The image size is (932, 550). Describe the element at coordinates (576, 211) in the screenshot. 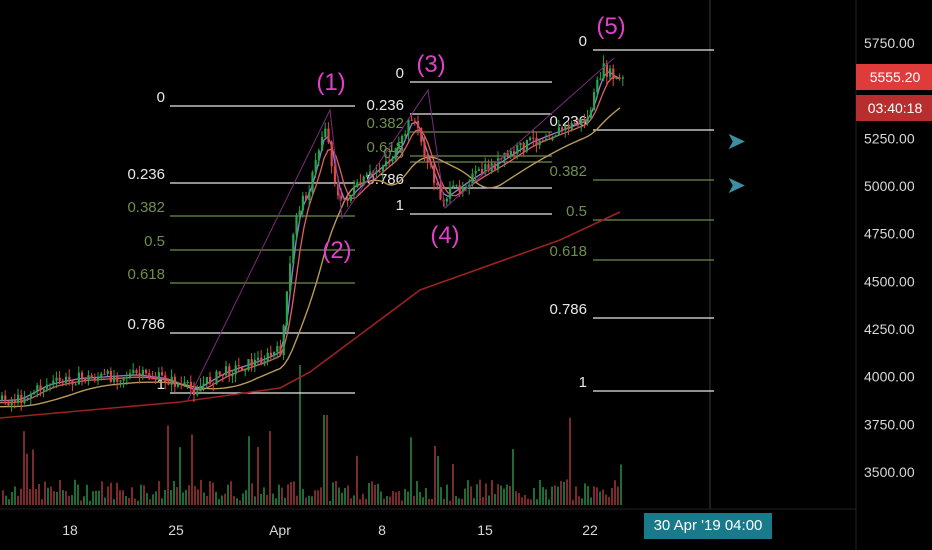

I see `fib-level-label: 0.5` at that location.